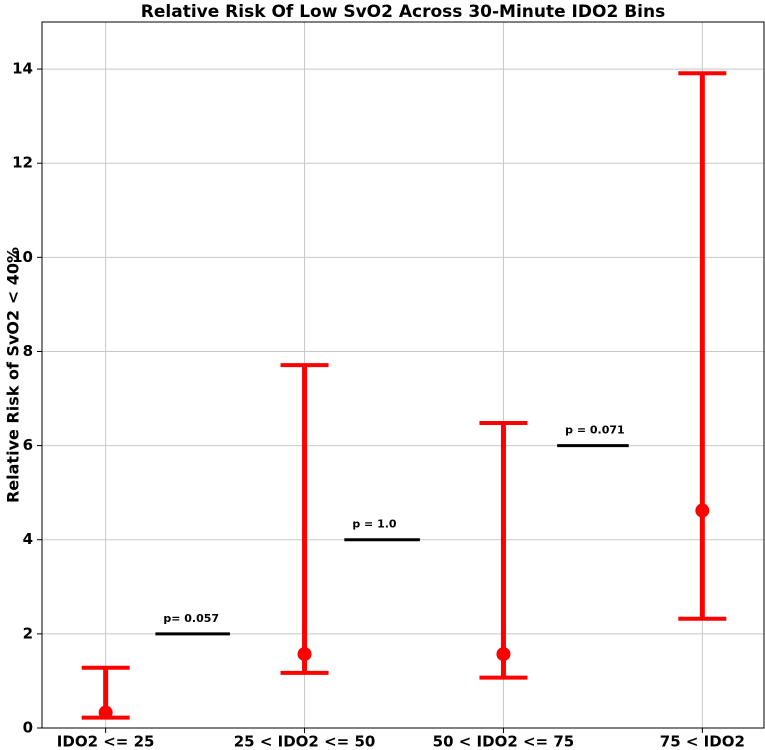 The width and height of the screenshot is (765, 750). What do you see at coordinates (191, 618) in the screenshot?
I see `p-value-label: p= 0.057` at bounding box center [191, 618].